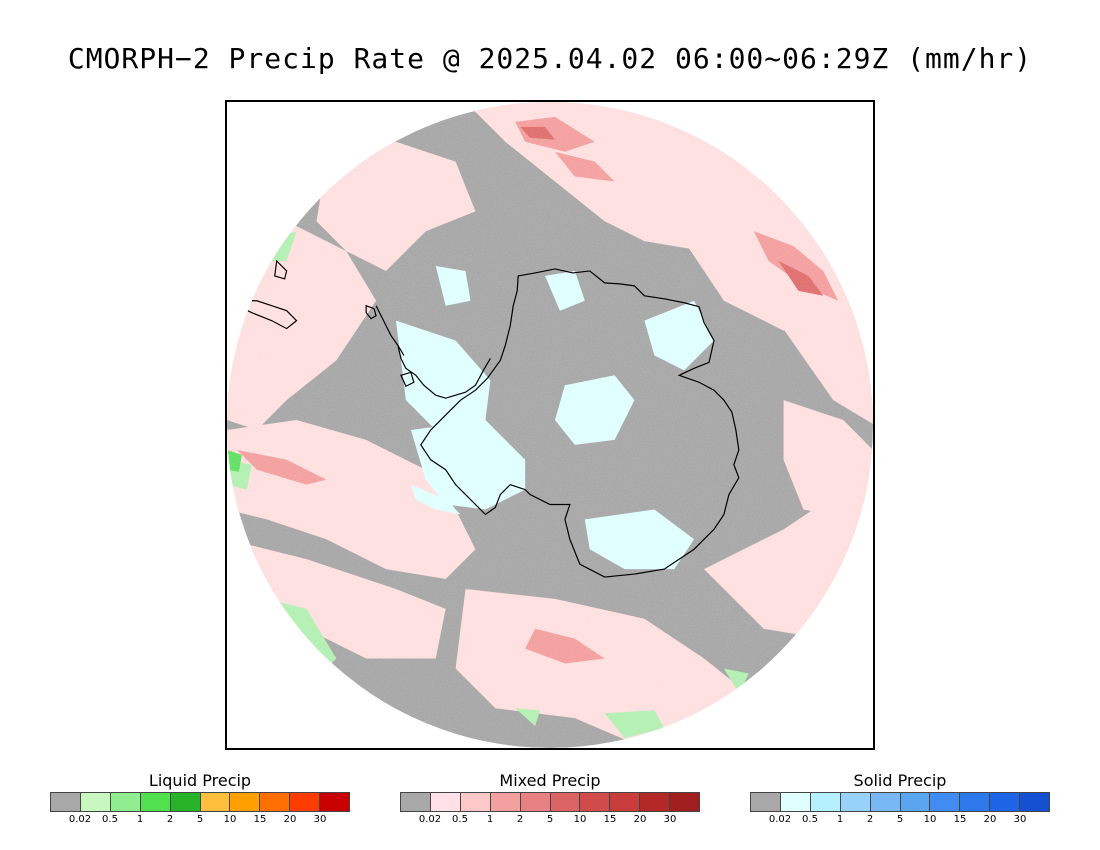 This screenshot has width=1100, height=850. What do you see at coordinates (170, 819) in the screenshot?
I see `legend-liquid-tick-label: 2` at bounding box center [170, 819].